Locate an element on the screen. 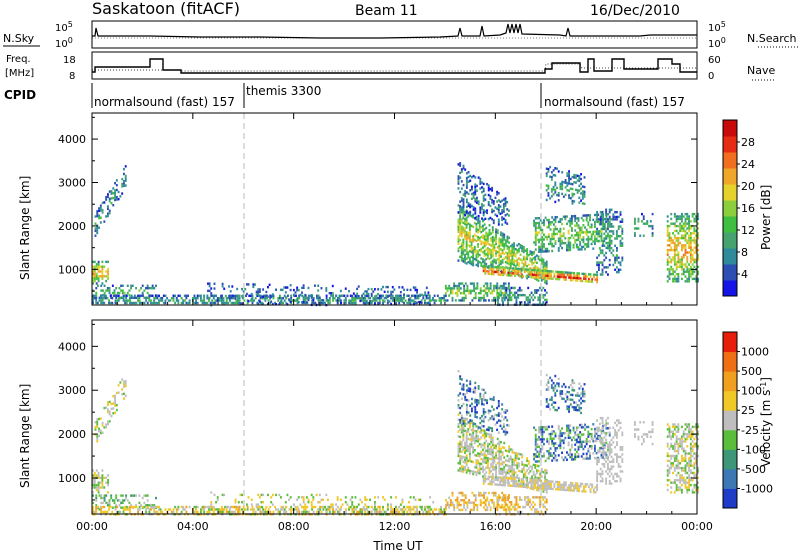 Image resolution: width=800 pixels, height=558 pixels. y-tick-label: 4000 is located at coordinates (72, 139).